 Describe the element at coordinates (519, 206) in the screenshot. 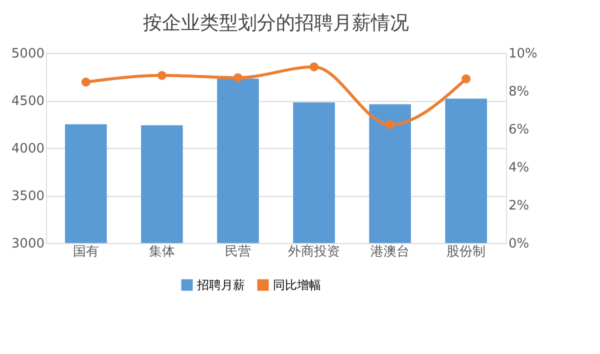

I see `y2-tick-label: 2%` at that location.